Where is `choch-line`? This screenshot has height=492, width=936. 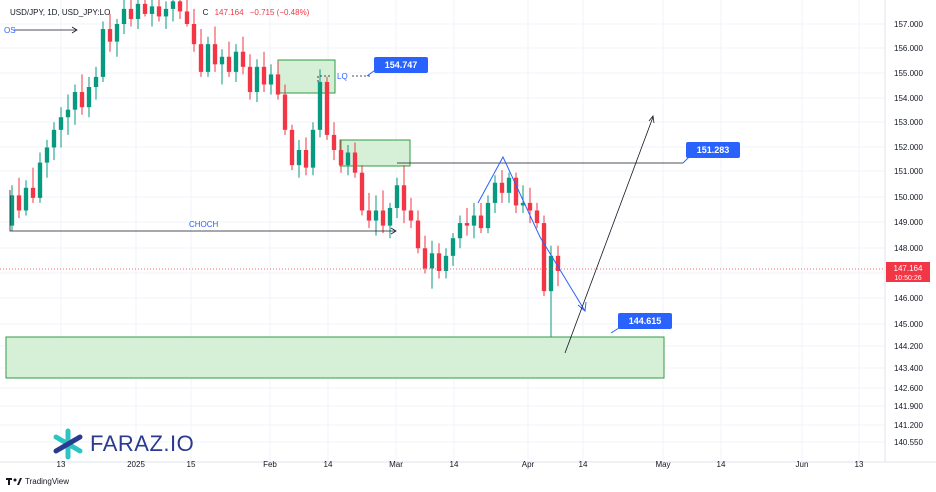
choch-line is located at coordinates (202, 211).